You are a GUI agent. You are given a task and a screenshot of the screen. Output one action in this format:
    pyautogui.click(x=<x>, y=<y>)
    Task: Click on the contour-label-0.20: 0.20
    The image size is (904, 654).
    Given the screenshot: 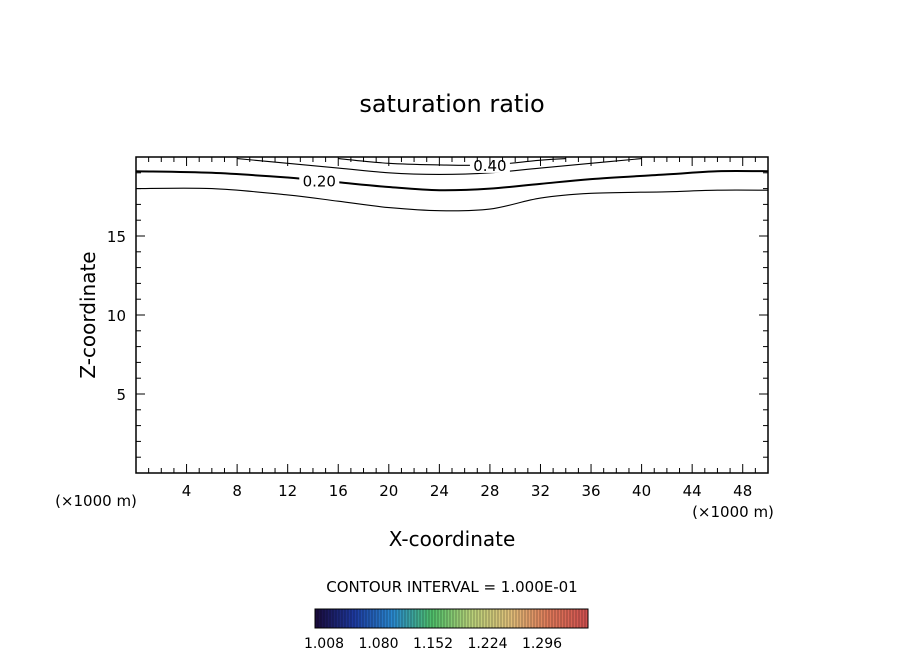 What is the action you would take?
    pyautogui.click(x=319, y=182)
    